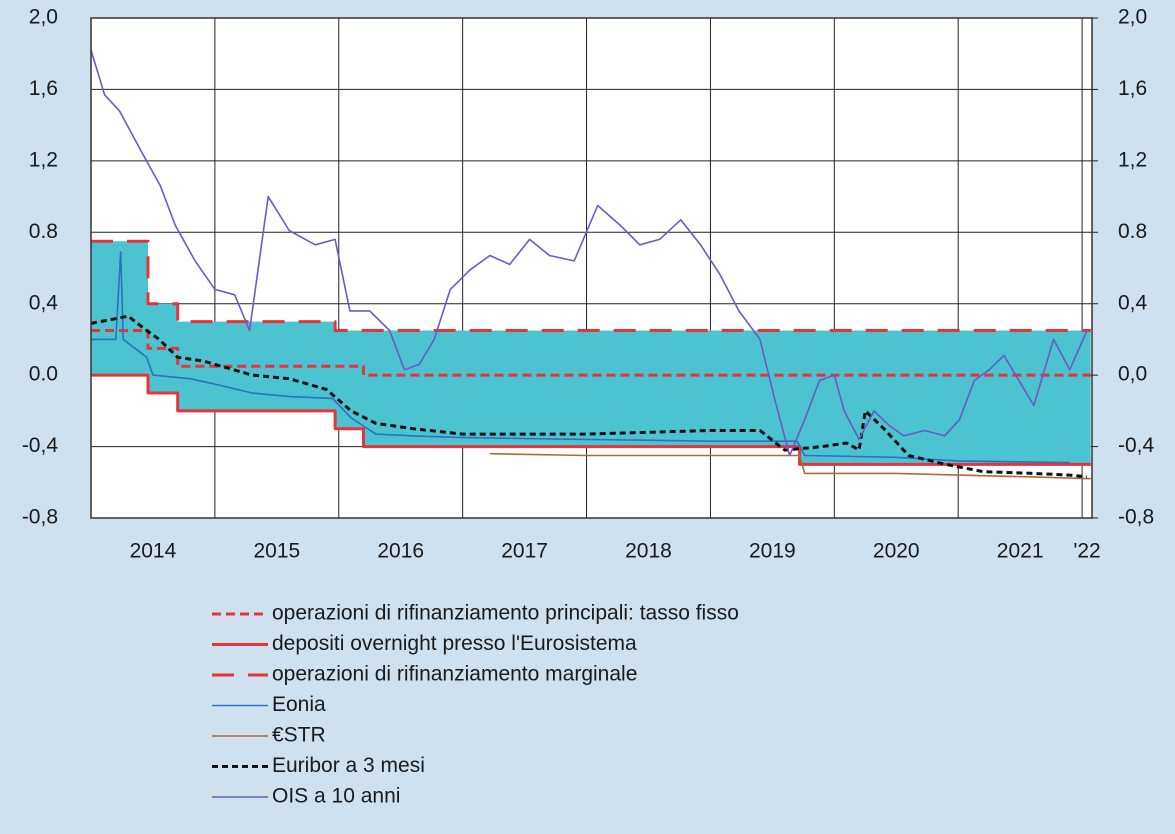 Image resolution: width=1175 pixels, height=834 pixels. I want to click on y2-tick-label: 0,4, so click(1133, 302).